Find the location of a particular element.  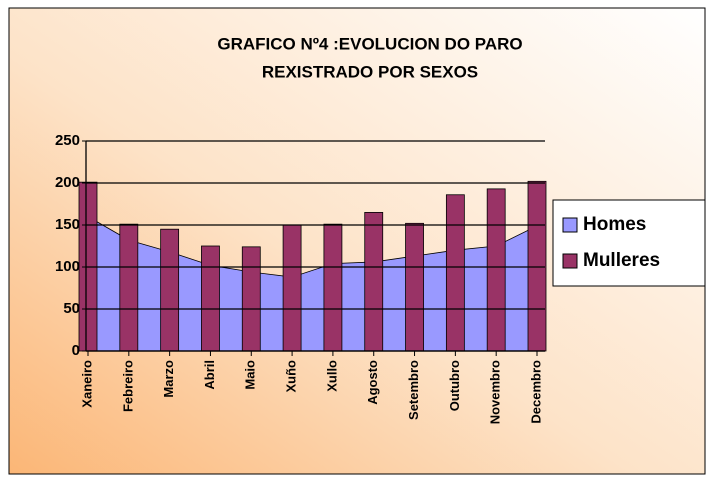

x-tick-label: Abril is located at coordinates (209, 375).